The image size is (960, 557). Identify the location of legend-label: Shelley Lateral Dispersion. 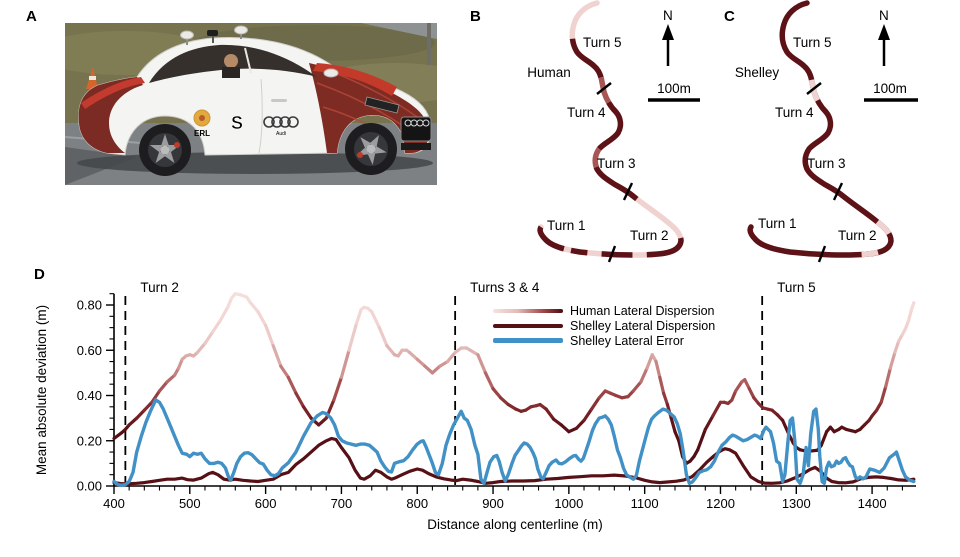
(643, 325).